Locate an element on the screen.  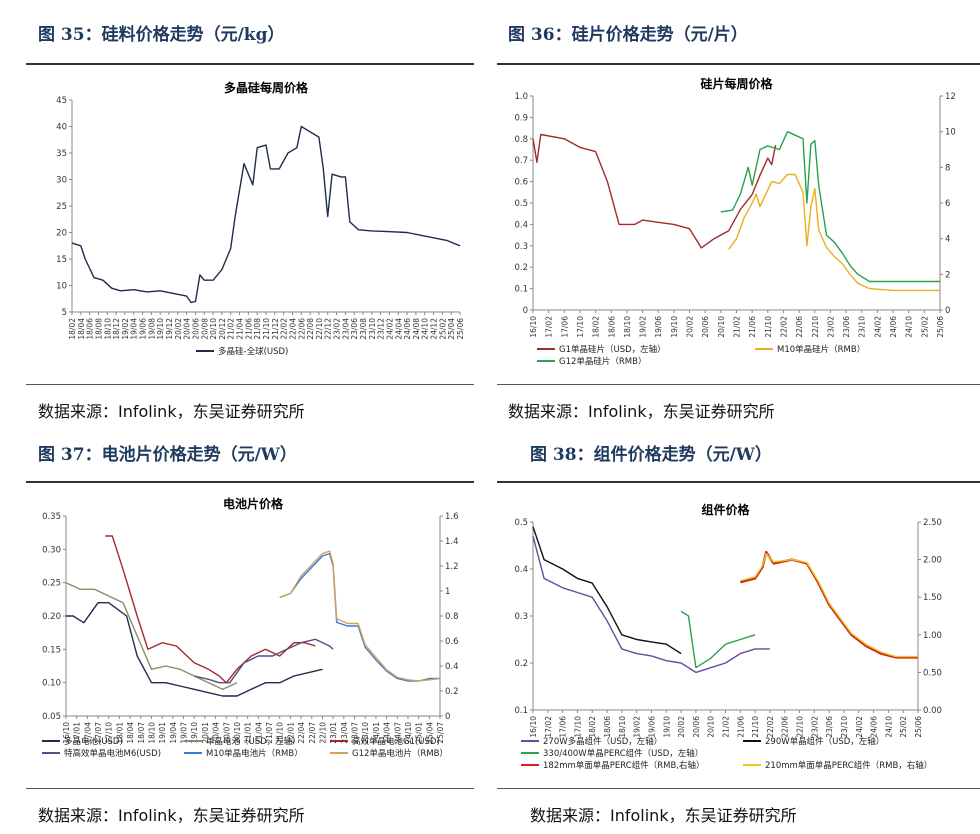
x-tick-label: 25/07 is located at coordinates (440, 733).